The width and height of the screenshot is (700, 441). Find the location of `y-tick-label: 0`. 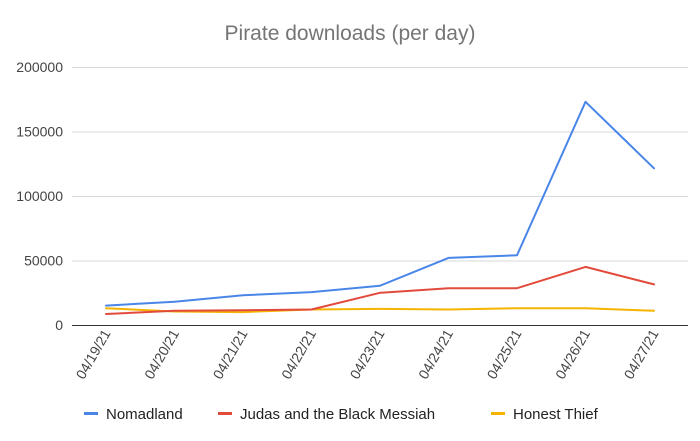

y-tick-label: 0 is located at coordinates (59, 325).